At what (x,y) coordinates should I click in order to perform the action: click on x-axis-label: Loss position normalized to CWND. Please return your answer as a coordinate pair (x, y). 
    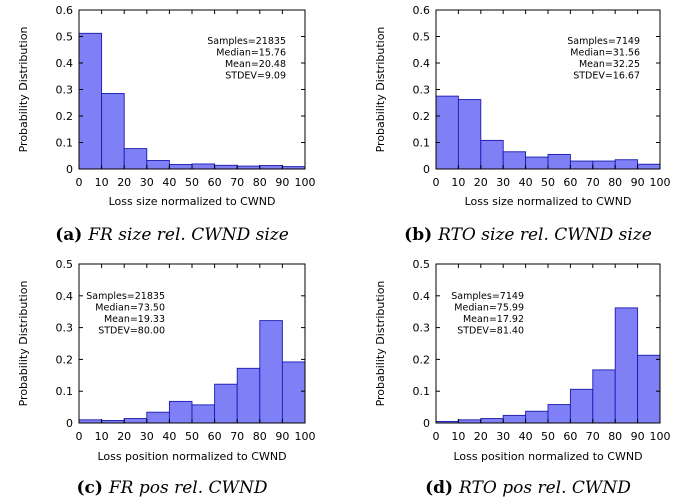
    Looking at the image, I should click on (191, 456).